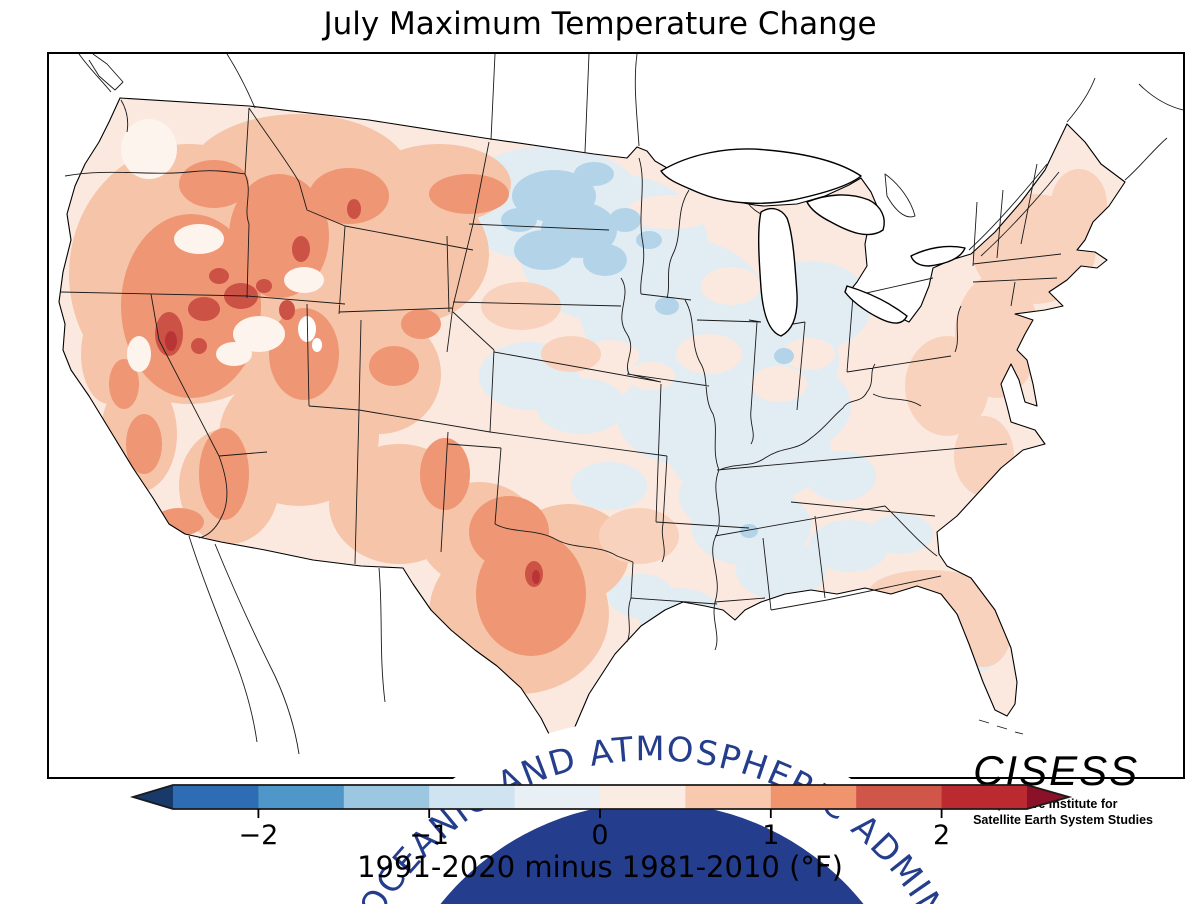 The width and height of the screenshot is (1200, 904). What do you see at coordinates (941, 835) in the screenshot?
I see `svg-text: 2` at bounding box center [941, 835].